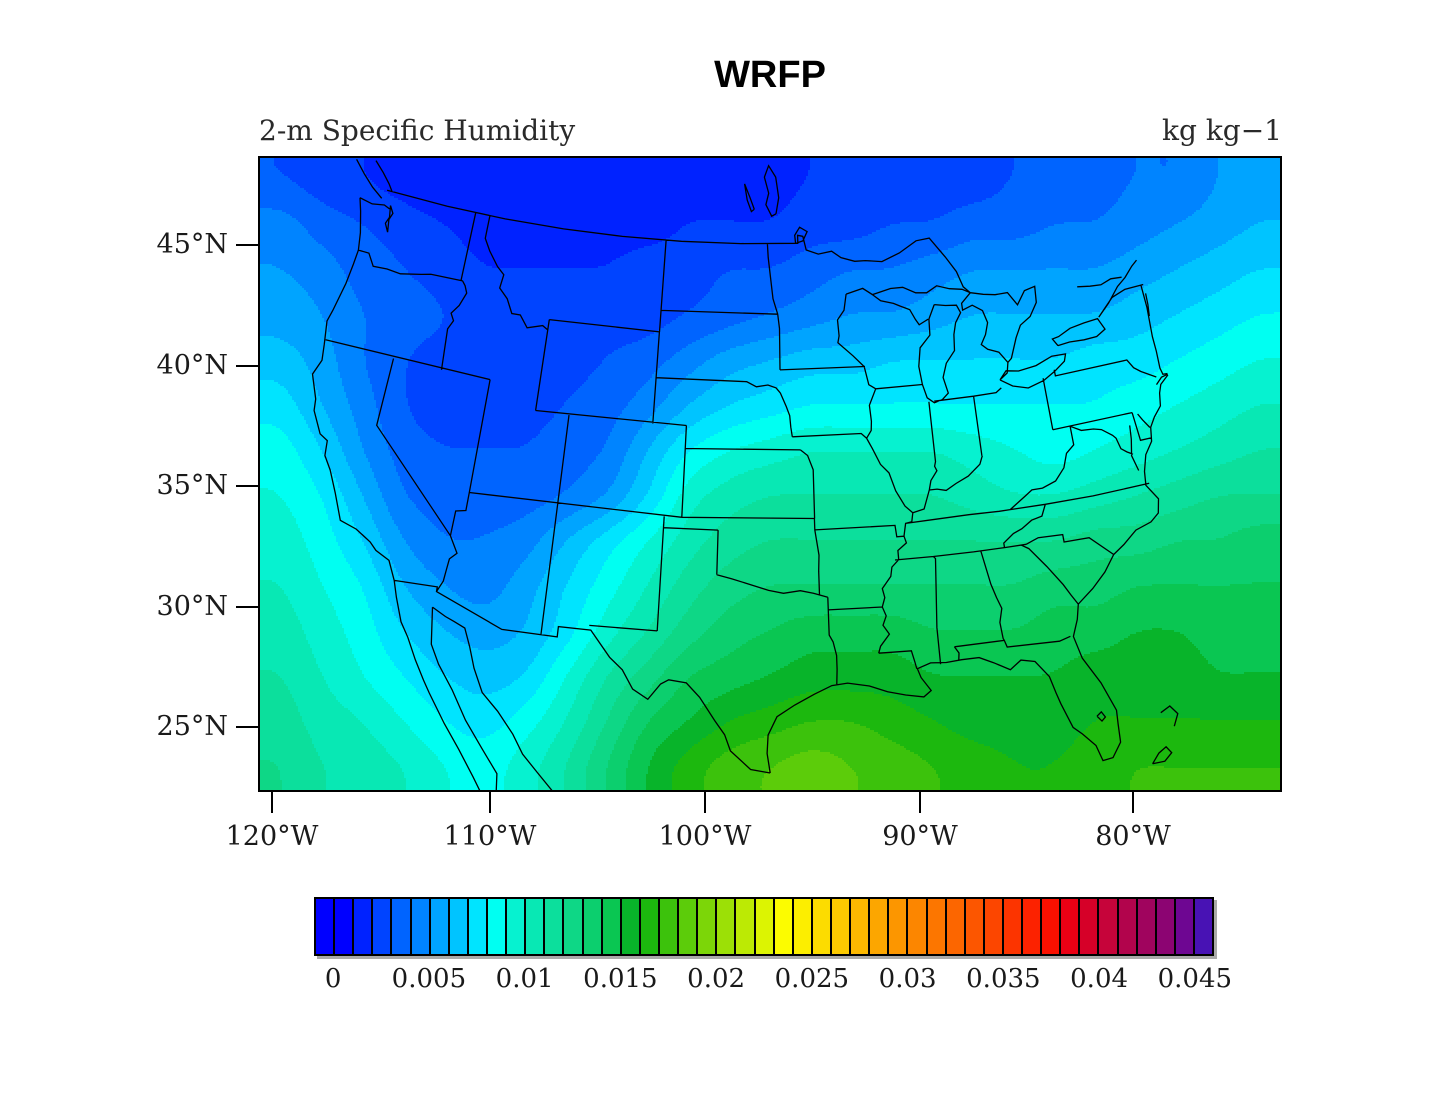 The image size is (1430, 1105). What do you see at coordinates (429, 979) in the screenshot?
I see `colorbar-label: 0.005` at bounding box center [429, 979].